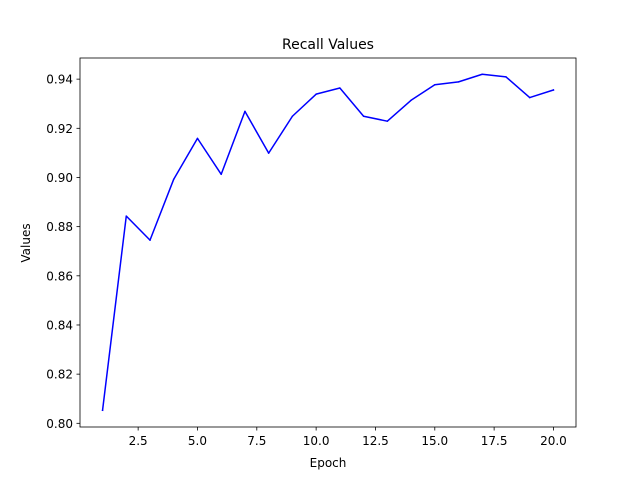 The height and width of the screenshot is (480, 640). I want to click on y-axis-label: Values, so click(26, 242).